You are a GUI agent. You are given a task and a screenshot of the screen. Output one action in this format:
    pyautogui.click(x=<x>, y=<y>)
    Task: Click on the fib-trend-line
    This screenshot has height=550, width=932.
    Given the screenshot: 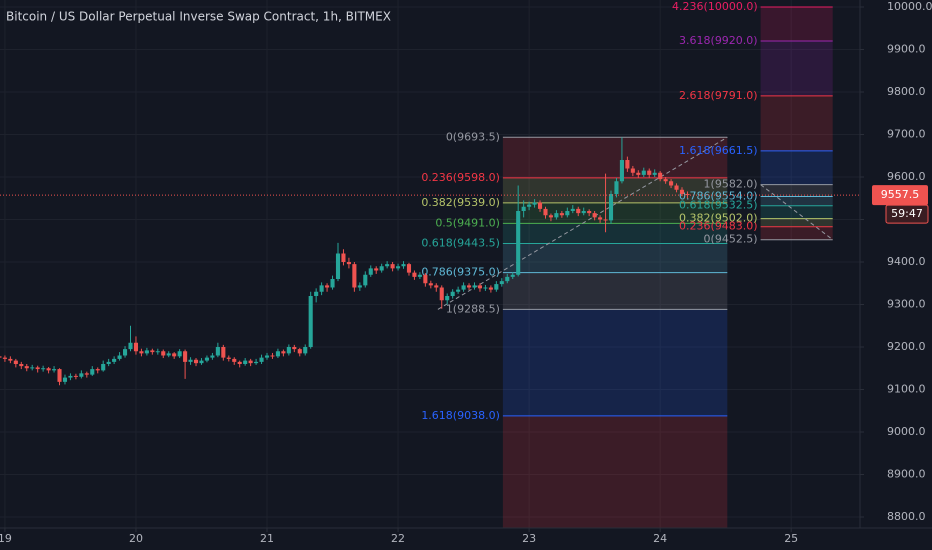 What is the action you would take?
    pyautogui.click(x=582, y=223)
    